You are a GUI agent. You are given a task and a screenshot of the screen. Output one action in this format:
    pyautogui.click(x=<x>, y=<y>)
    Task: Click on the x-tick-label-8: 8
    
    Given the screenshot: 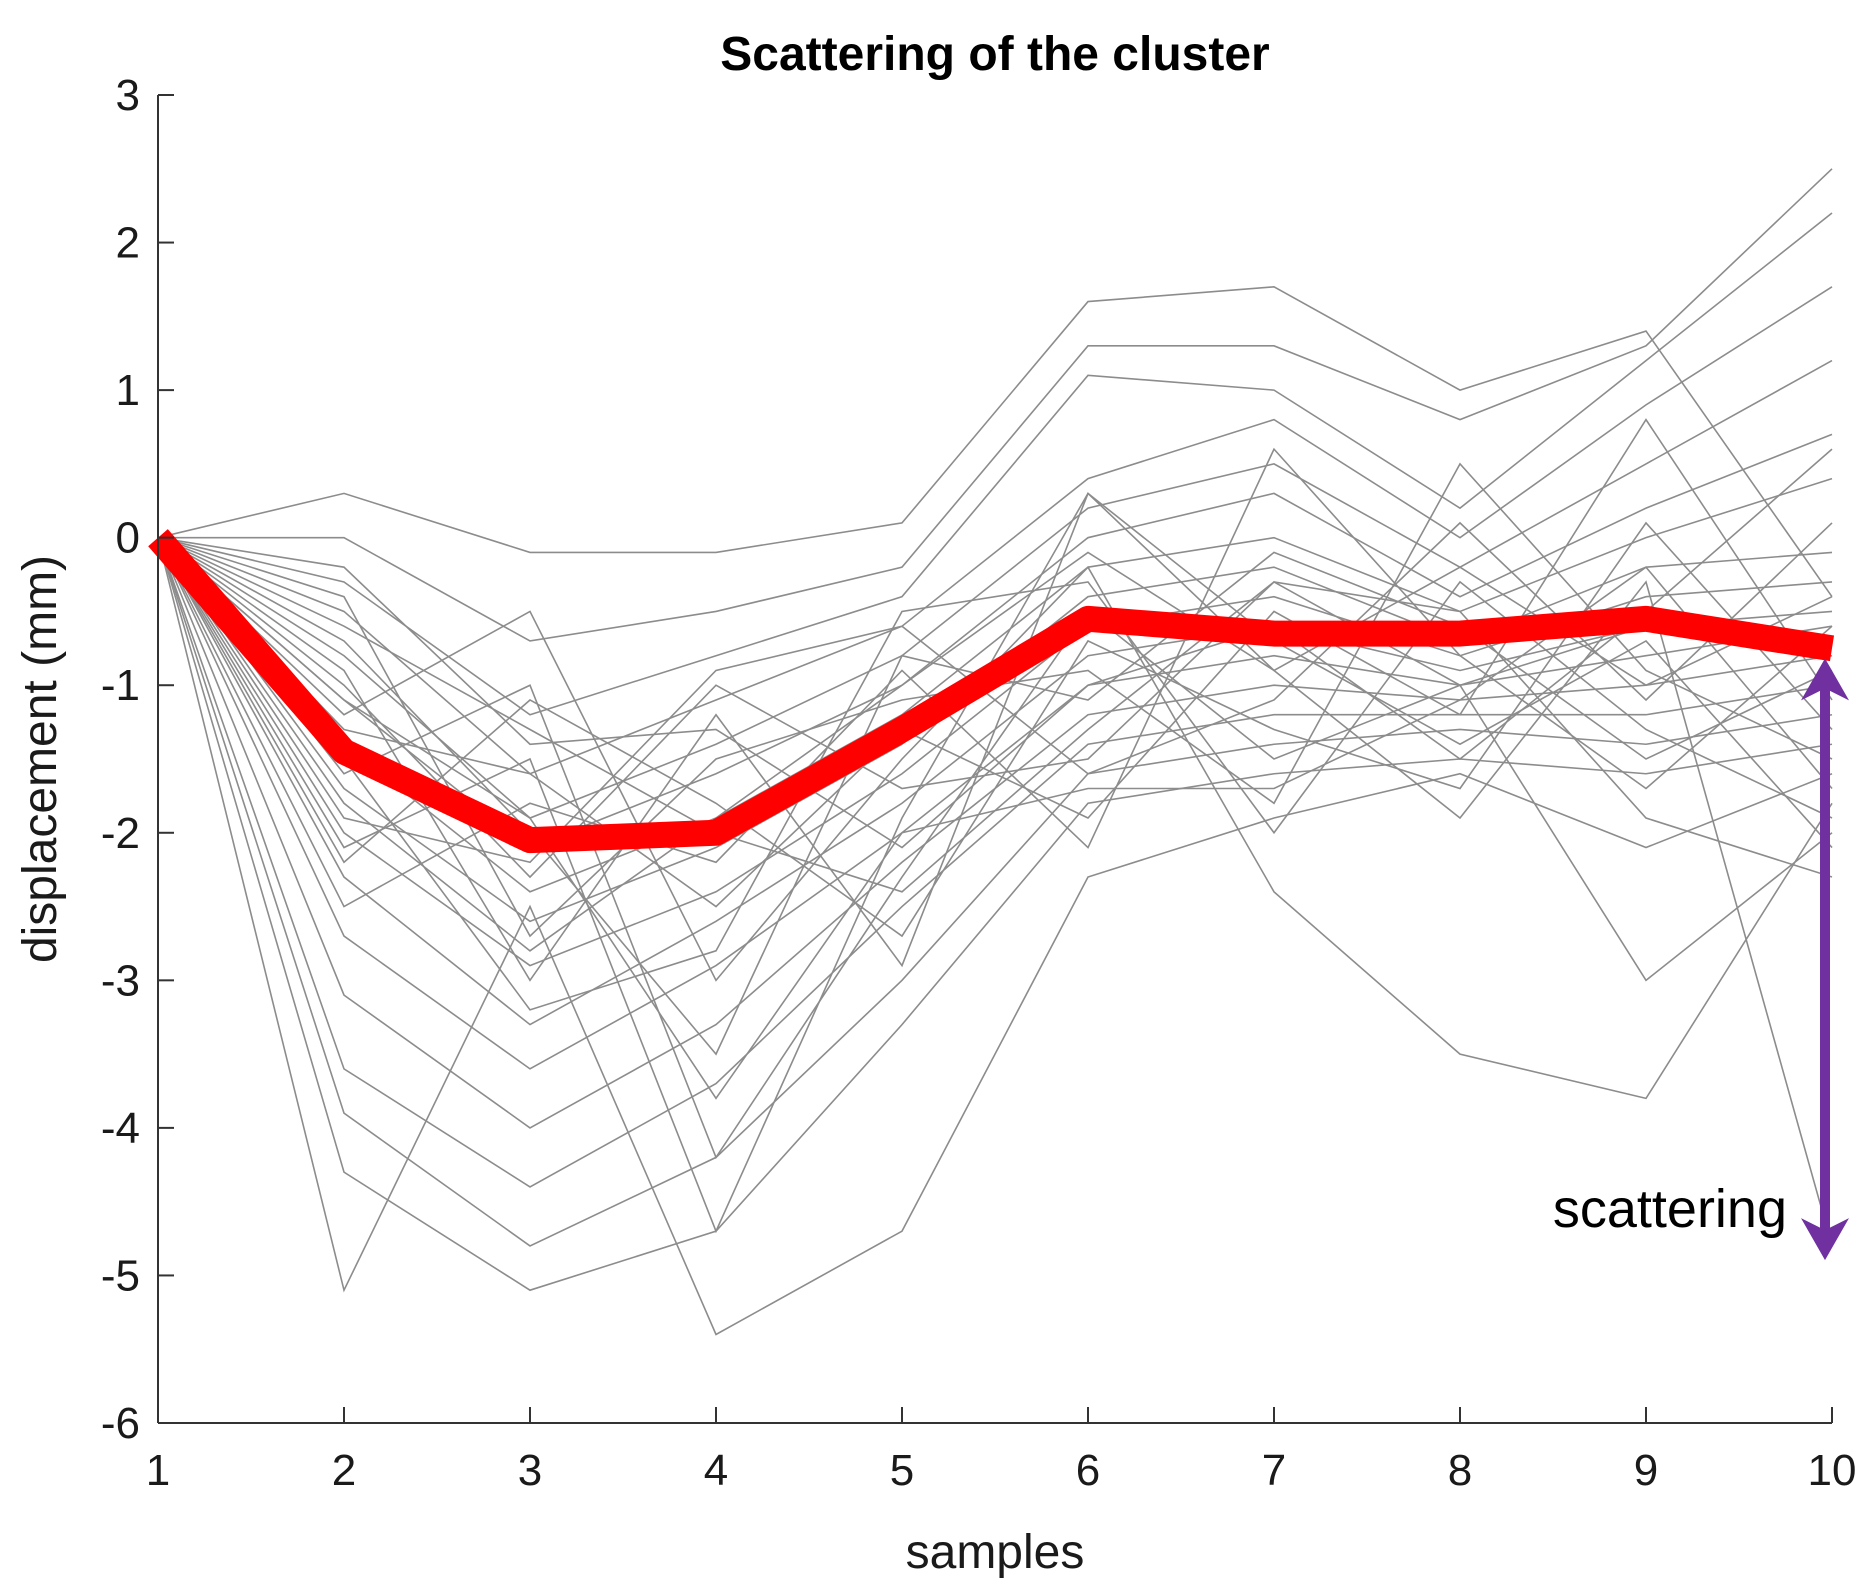 What is the action you would take?
    pyautogui.click(x=1460, y=1470)
    